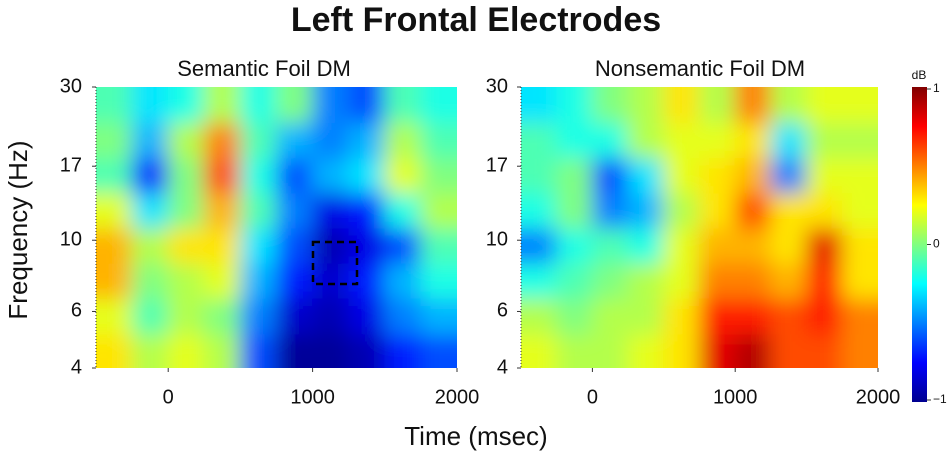 Image resolution: width=952 pixels, height=458 pixels. I want to click on y-tick-label: 4, so click(502, 367).